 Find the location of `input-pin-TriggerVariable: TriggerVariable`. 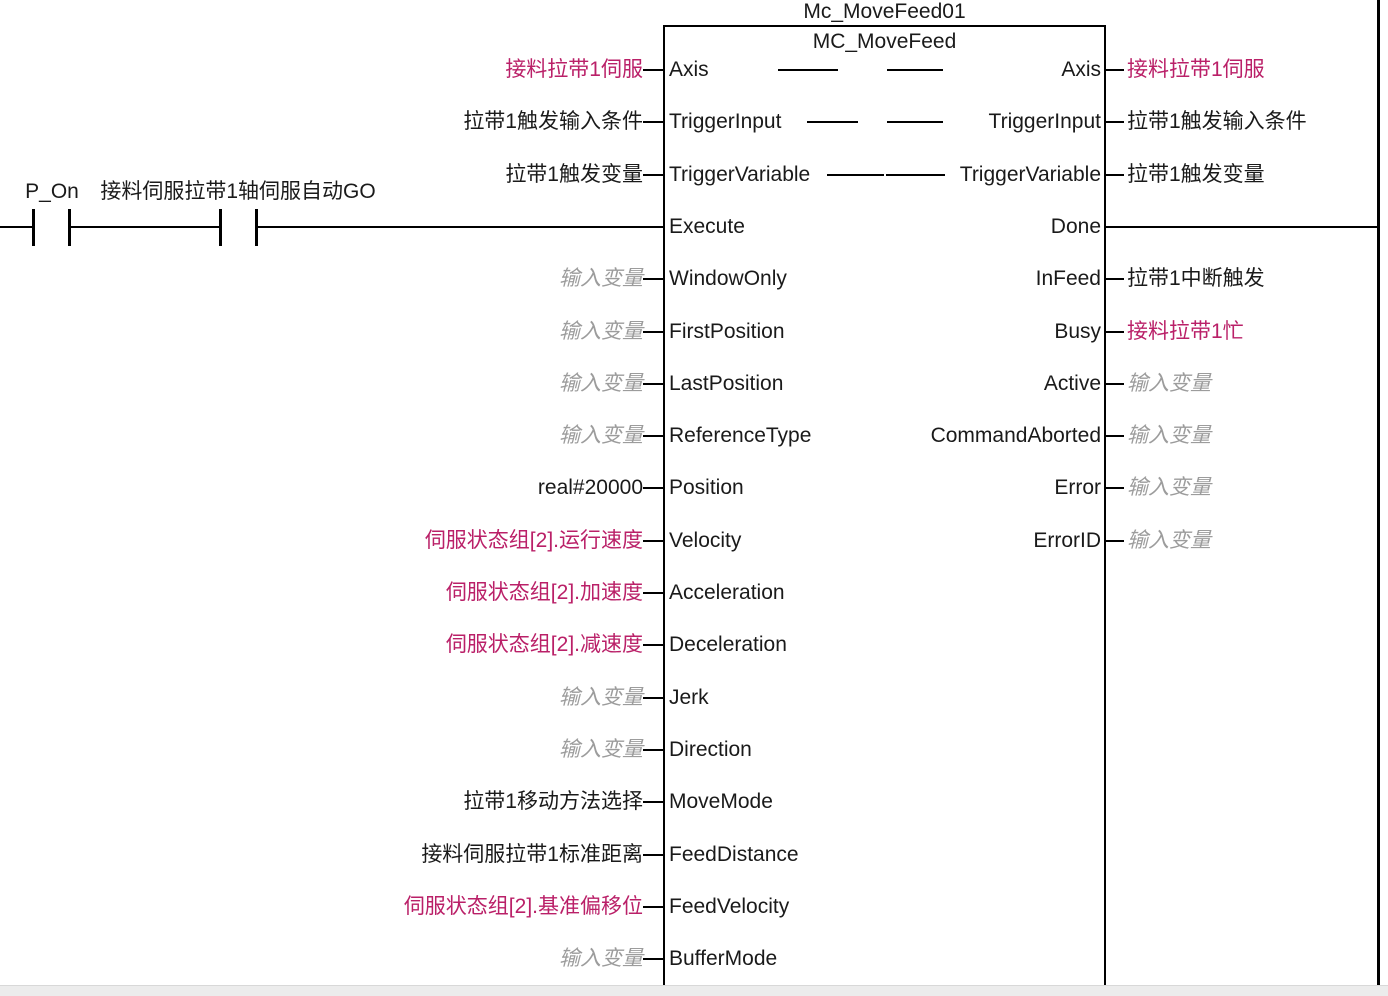

input-pin-TriggerVariable: TriggerVariable is located at coordinates (740, 174).